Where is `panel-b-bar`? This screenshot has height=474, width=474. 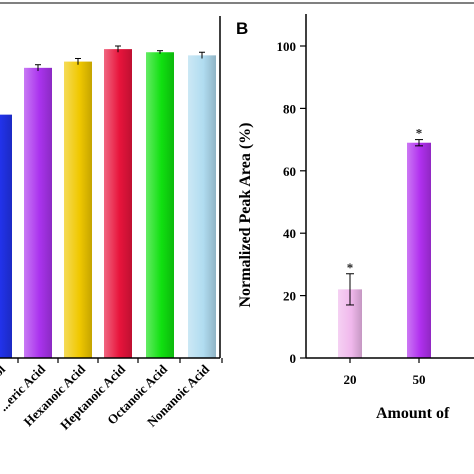 panel-b-bar is located at coordinates (419, 250).